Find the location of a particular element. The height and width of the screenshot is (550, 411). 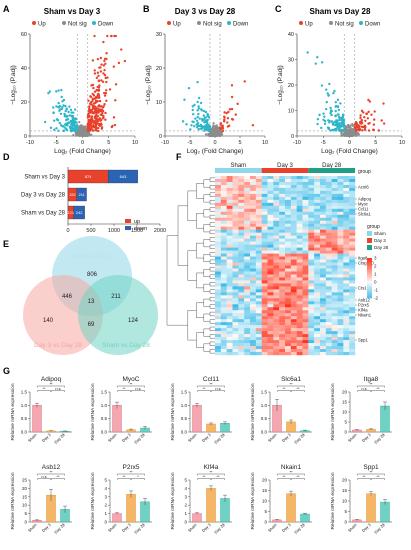

y-tick-label: 0.0 is located at coordinates (264, 432).